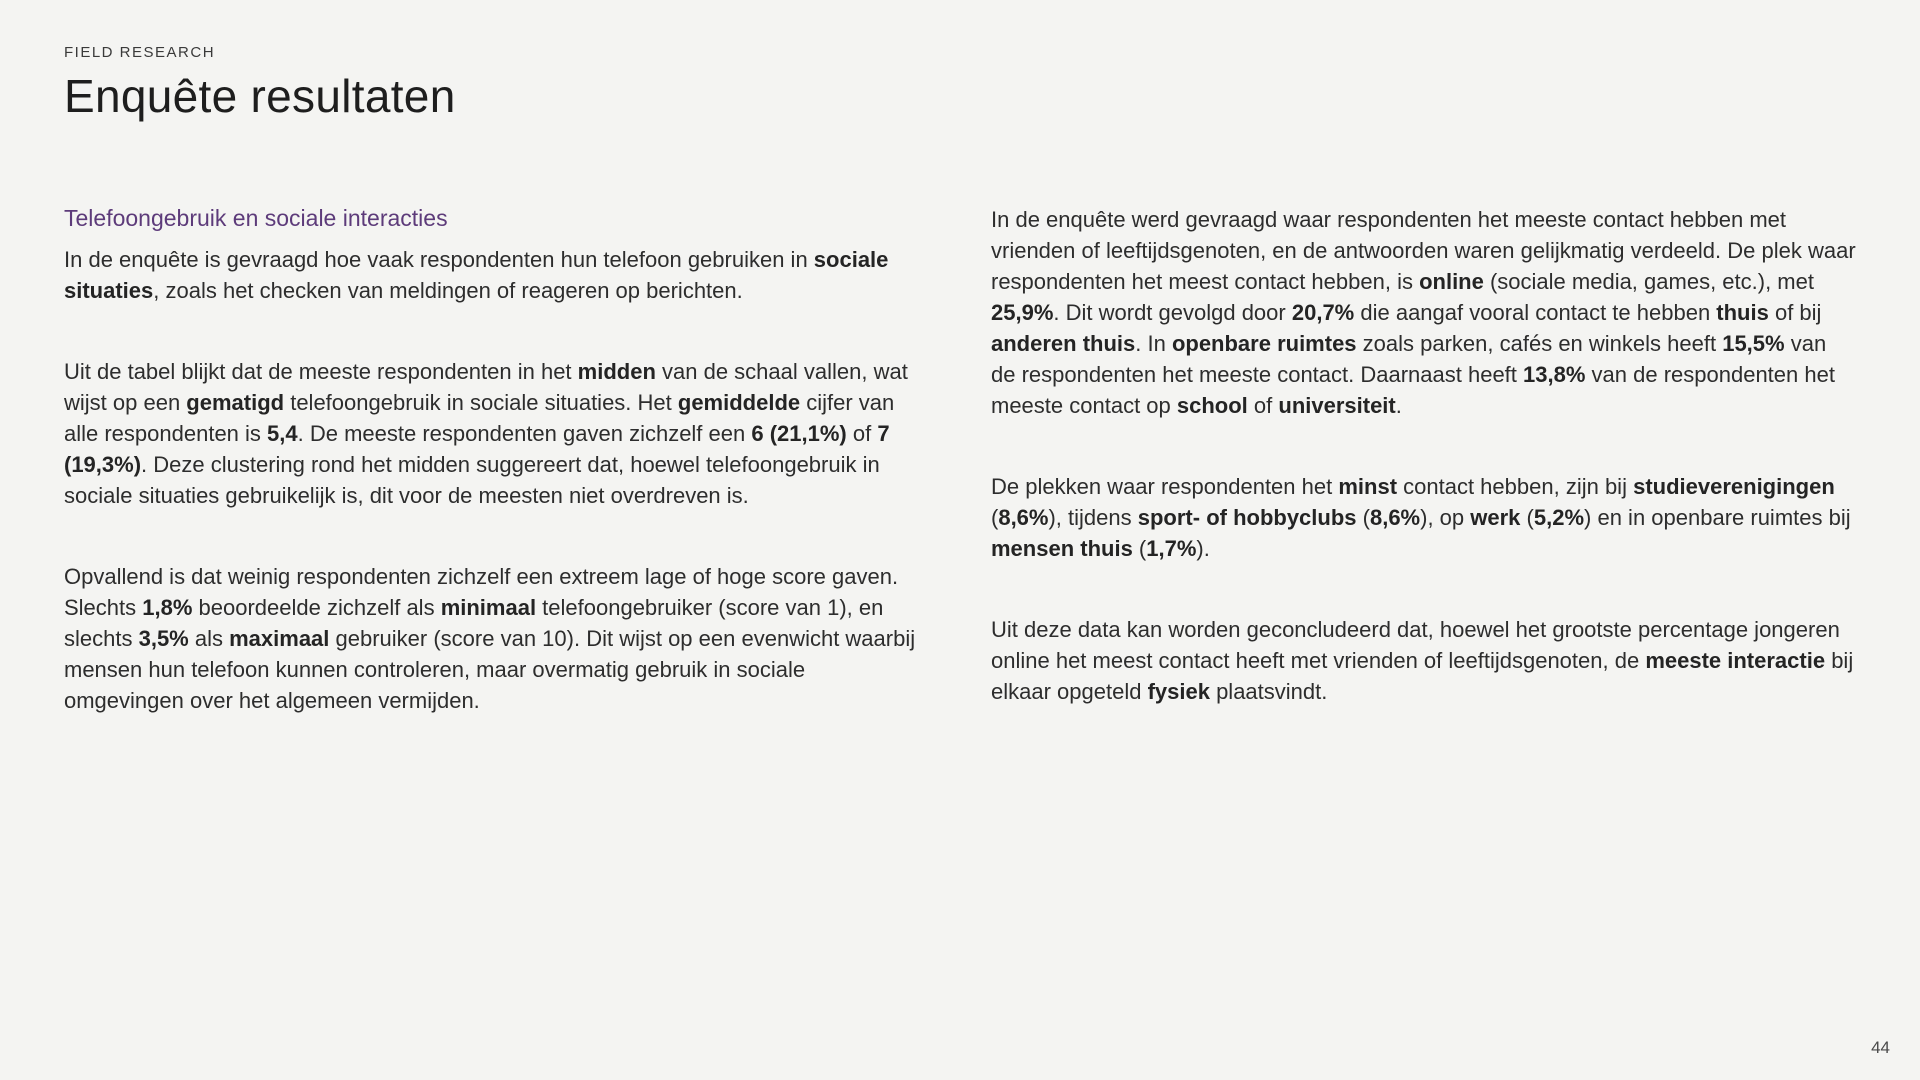 The width and height of the screenshot is (1920, 1080). What do you see at coordinates (260, 96) in the screenshot?
I see `page-title: Enquête resultaten` at bounding box center [260, 96].